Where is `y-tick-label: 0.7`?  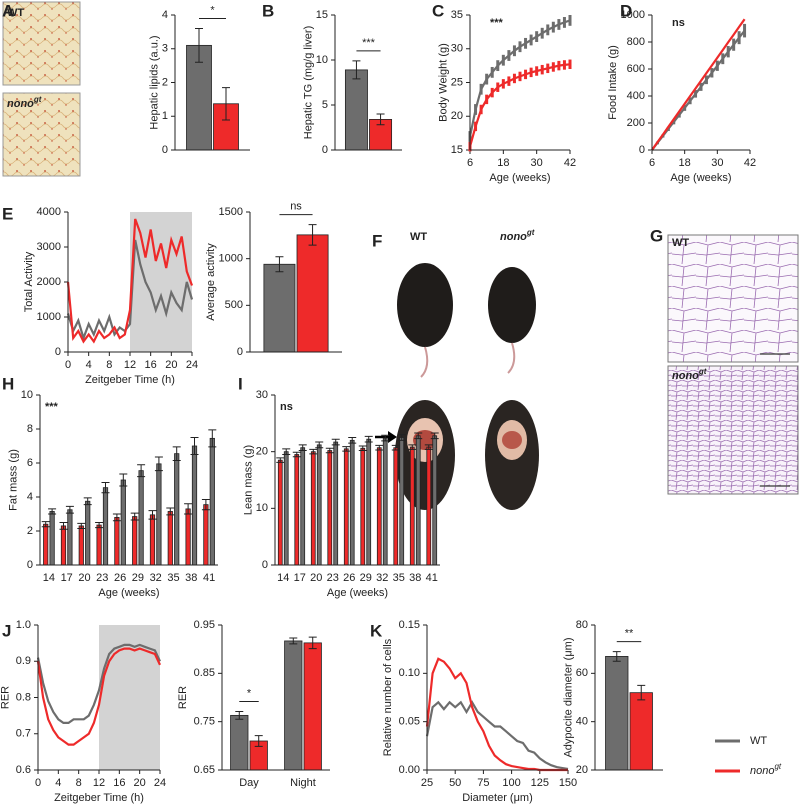 y-tick-label: 0.7 is located at coordinates (23, 734).